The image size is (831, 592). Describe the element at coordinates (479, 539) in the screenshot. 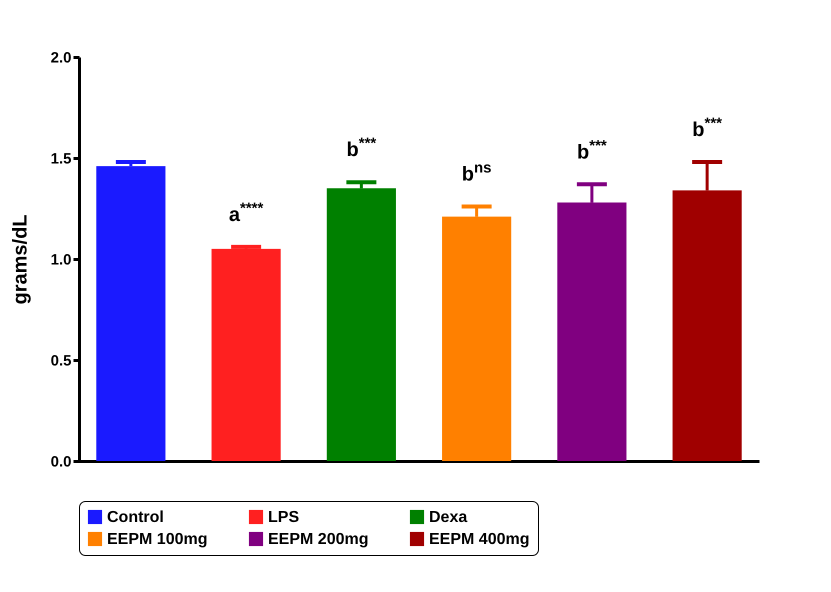

I see `legend-label: EEPM 400mg` at that location.